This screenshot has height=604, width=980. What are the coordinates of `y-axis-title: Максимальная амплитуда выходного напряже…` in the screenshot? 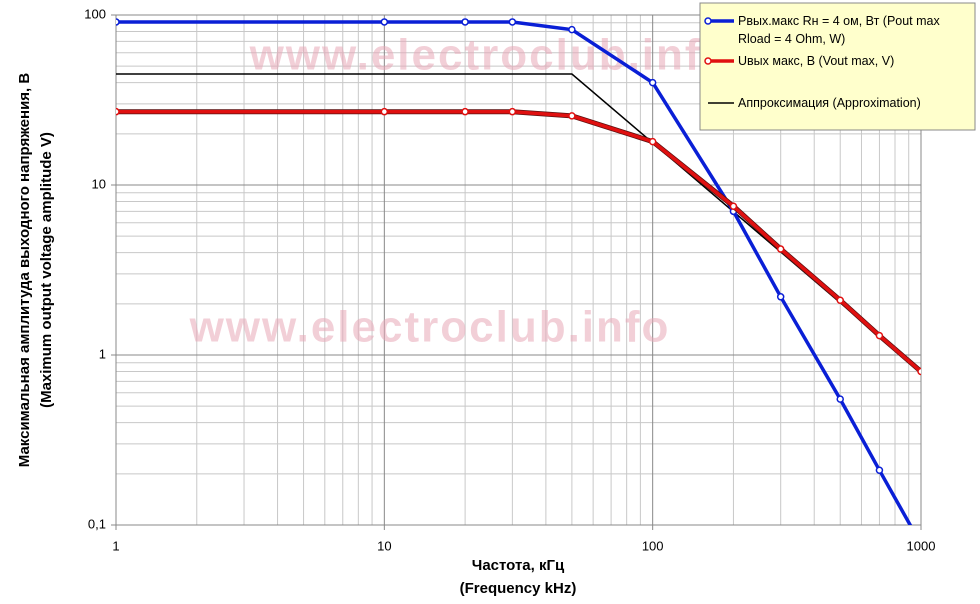 It's located at (24, 270).